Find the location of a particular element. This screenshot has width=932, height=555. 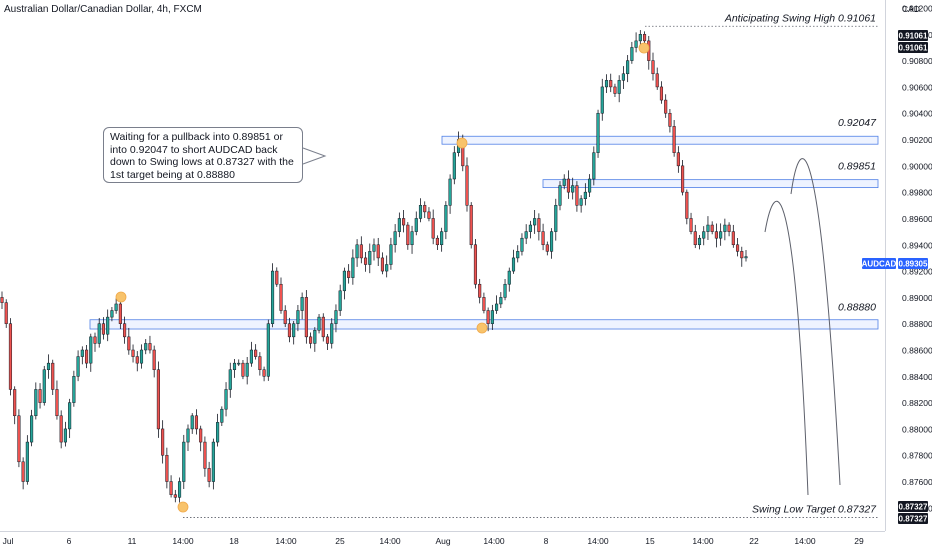

price-tick-label: 0.88000 is located at coordinates (917, 429).